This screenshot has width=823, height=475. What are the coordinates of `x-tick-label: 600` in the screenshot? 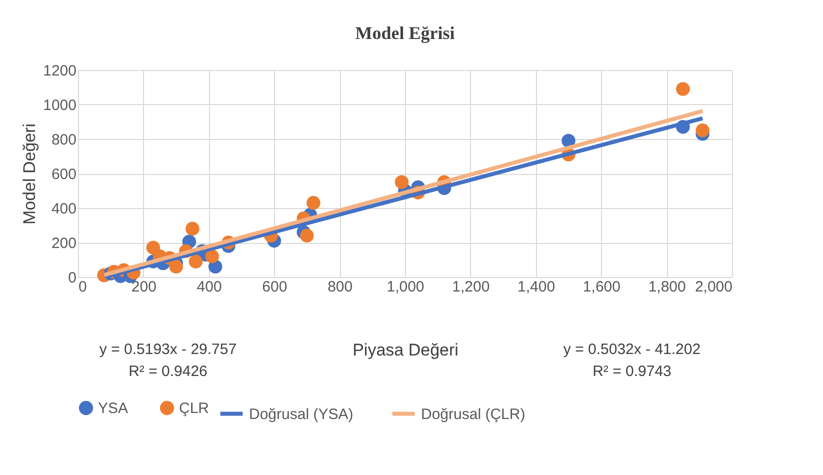 It's located at (275, 287).